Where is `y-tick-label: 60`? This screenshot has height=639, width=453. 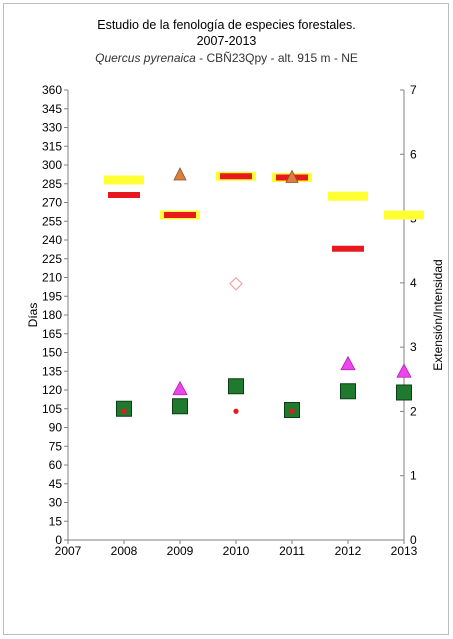 y-tick-label: 60 is located at coordinates (56, 465).